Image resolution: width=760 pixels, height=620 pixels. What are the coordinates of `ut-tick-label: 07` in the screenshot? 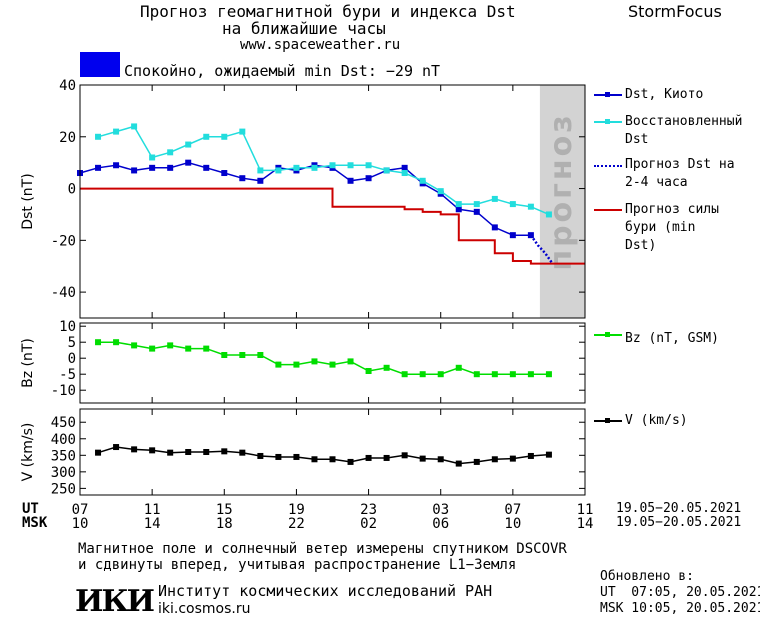 It's located at (512, 510).